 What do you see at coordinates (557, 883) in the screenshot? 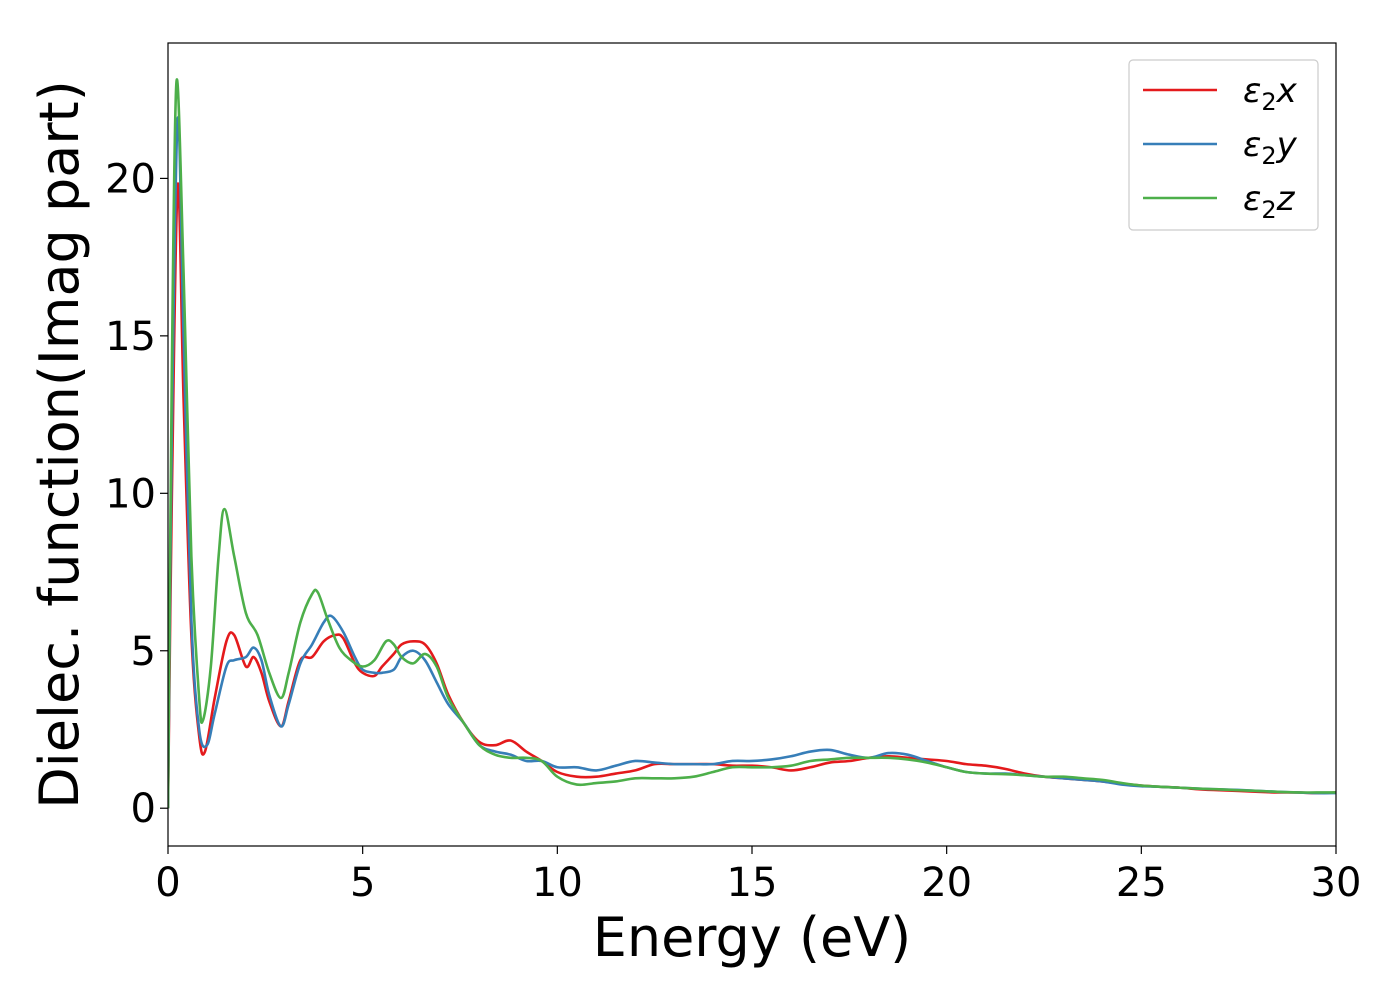
I see `x-tick-label: 10` at bounding box center [557, 883].